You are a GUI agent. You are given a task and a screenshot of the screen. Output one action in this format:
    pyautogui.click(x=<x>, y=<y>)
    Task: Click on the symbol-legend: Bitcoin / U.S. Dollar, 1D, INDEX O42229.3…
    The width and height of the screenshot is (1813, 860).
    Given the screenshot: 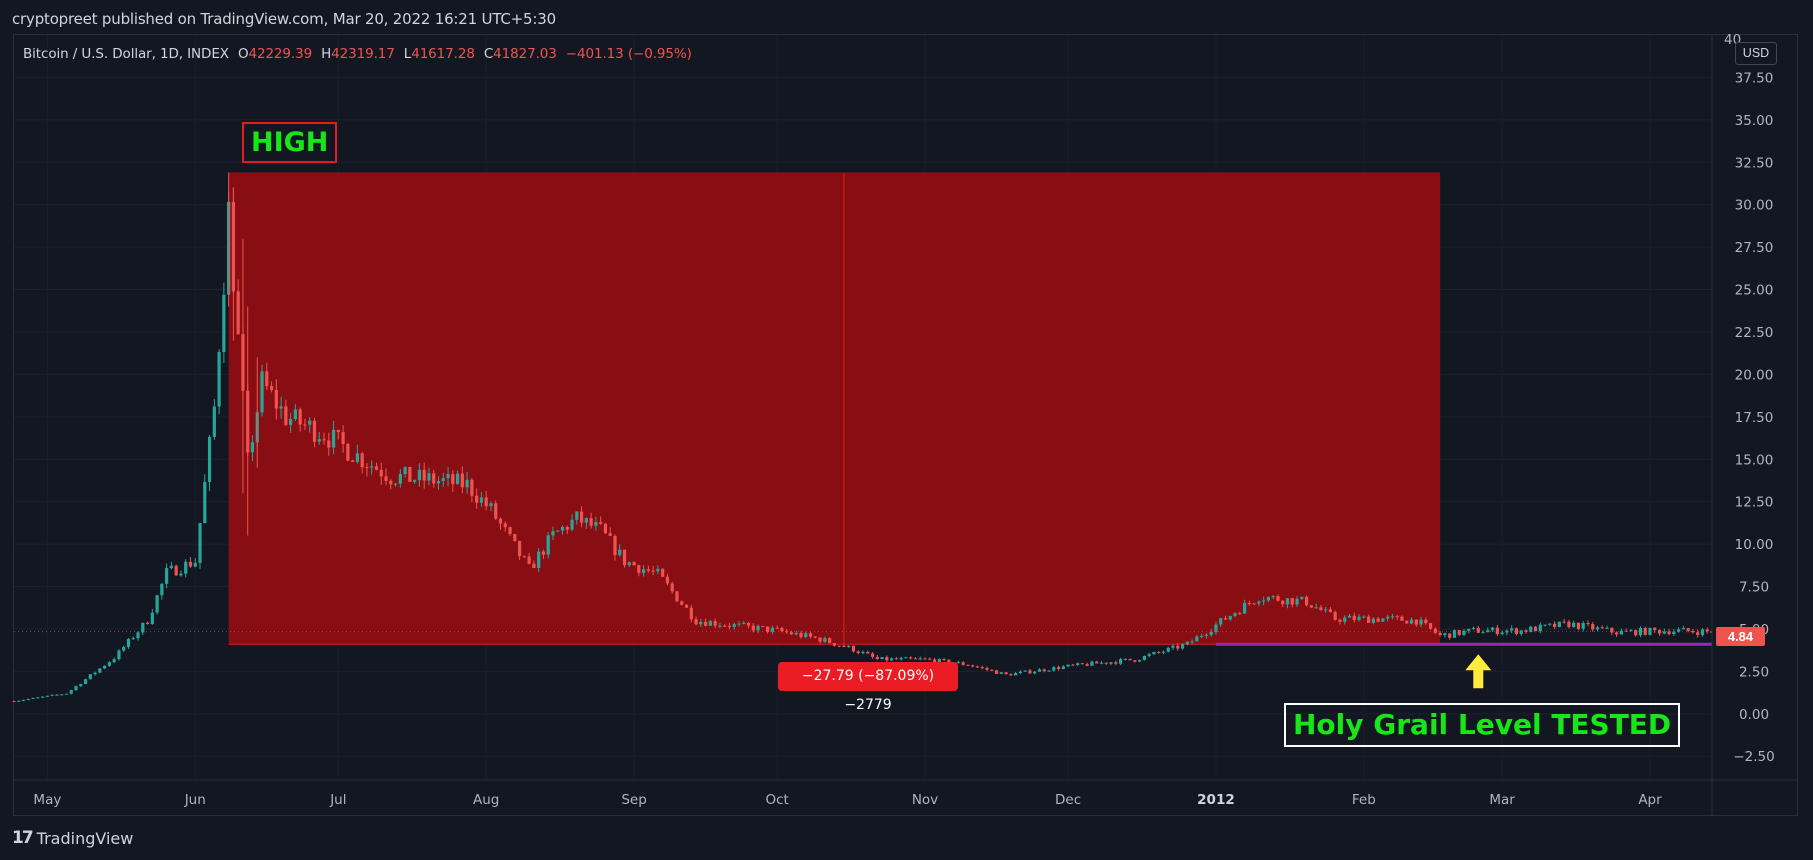 What is the action you would take?
    pyautogui.click(x=357, y=54)
    